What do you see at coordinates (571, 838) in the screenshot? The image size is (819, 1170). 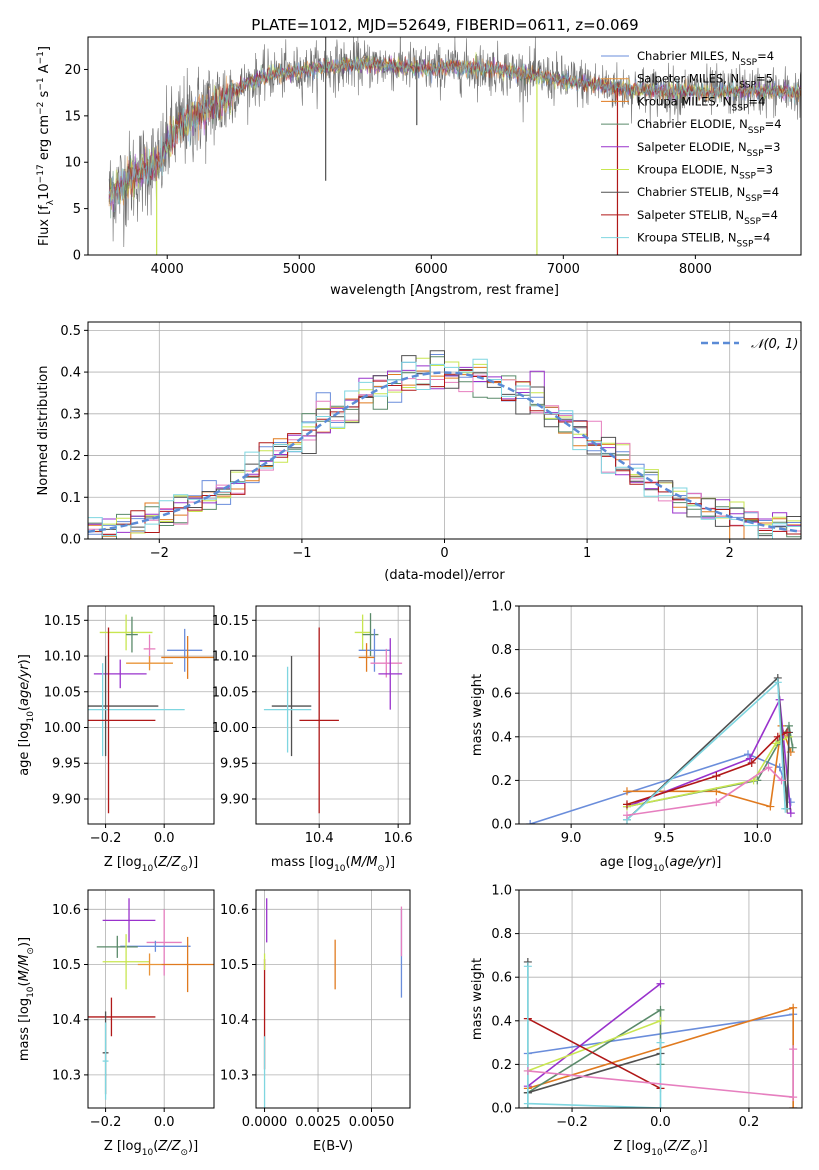 I see `x-tick-label: 9.0` at bounding box center [571, 838].